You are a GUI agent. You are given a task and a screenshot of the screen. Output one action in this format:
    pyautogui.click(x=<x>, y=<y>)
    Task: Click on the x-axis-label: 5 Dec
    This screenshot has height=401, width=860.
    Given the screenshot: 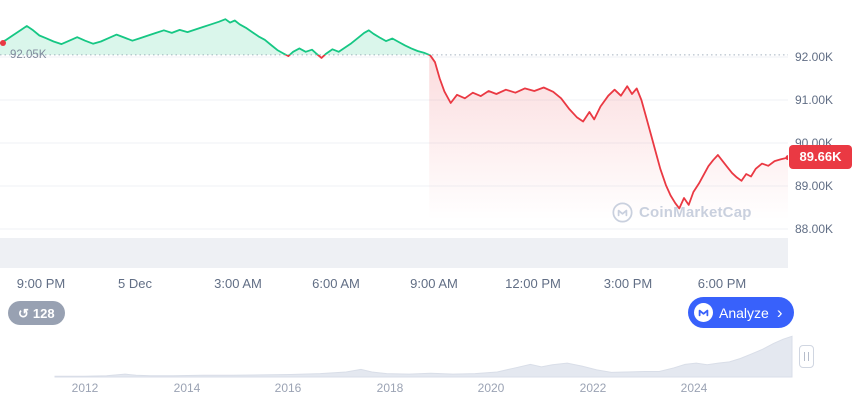 What is the action you would take?
    pyautogui.click(x=135, y=283)
    